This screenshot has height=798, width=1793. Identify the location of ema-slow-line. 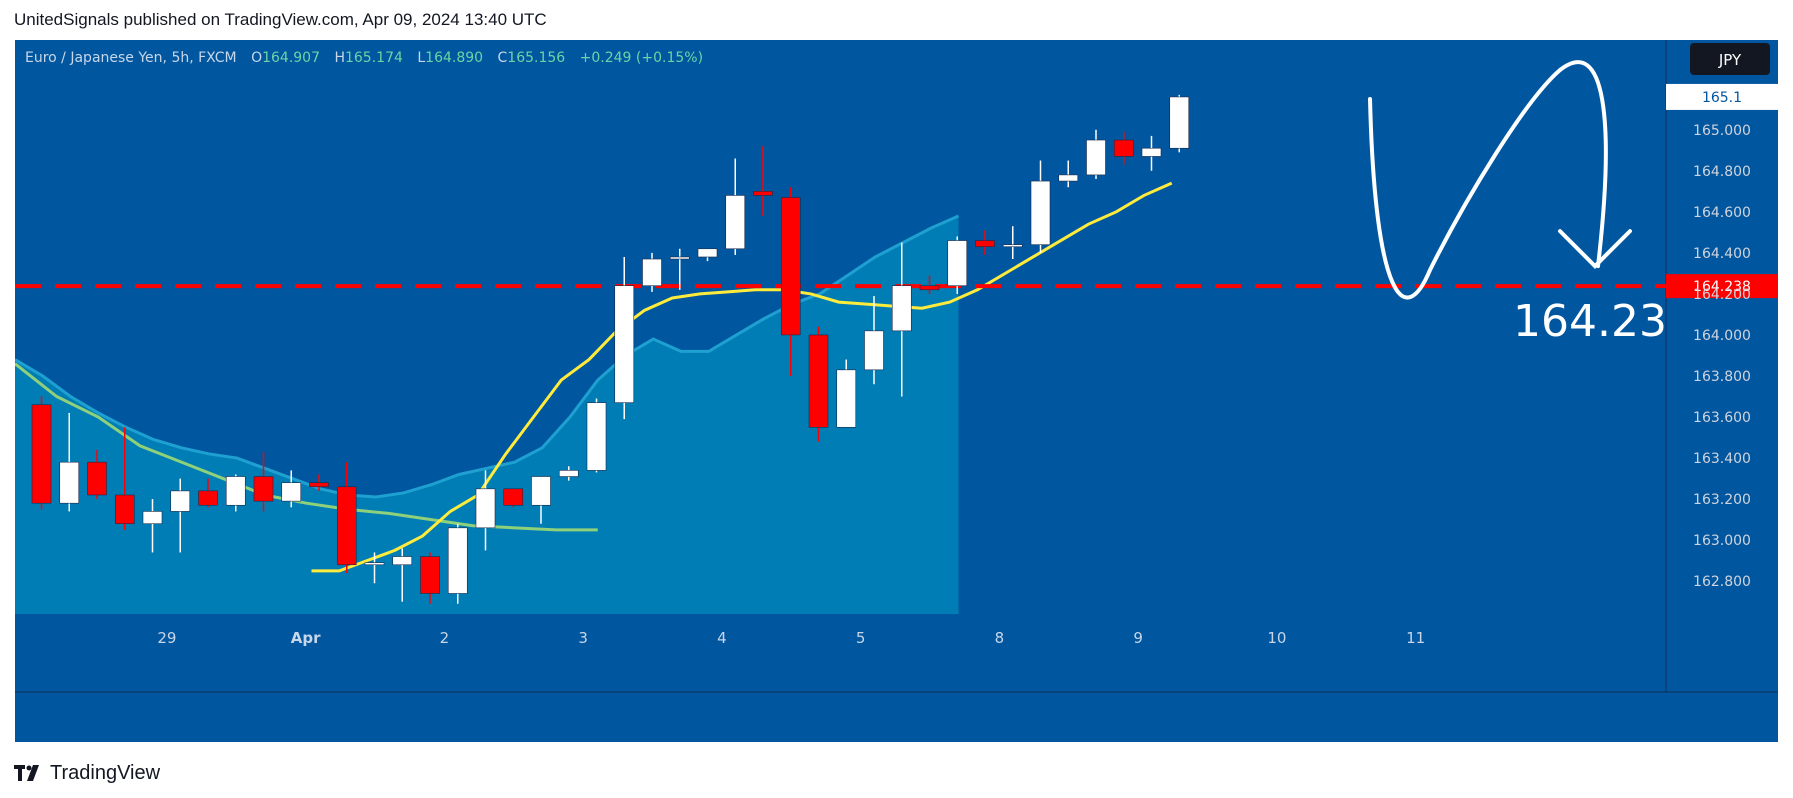
(306, 447).